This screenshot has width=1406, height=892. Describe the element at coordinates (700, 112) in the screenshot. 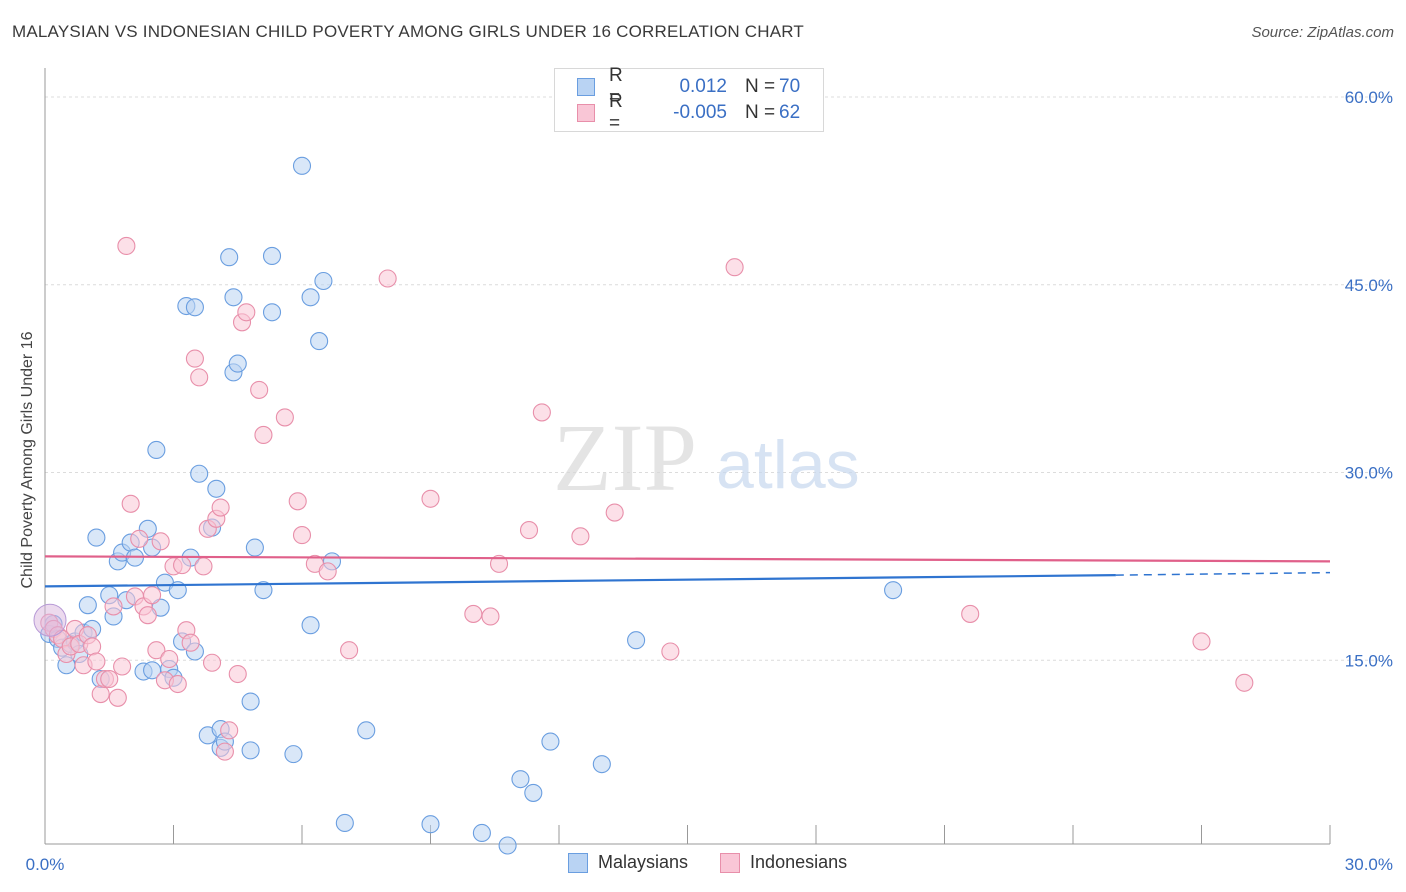

I see `r-value: -0.005` at that location.